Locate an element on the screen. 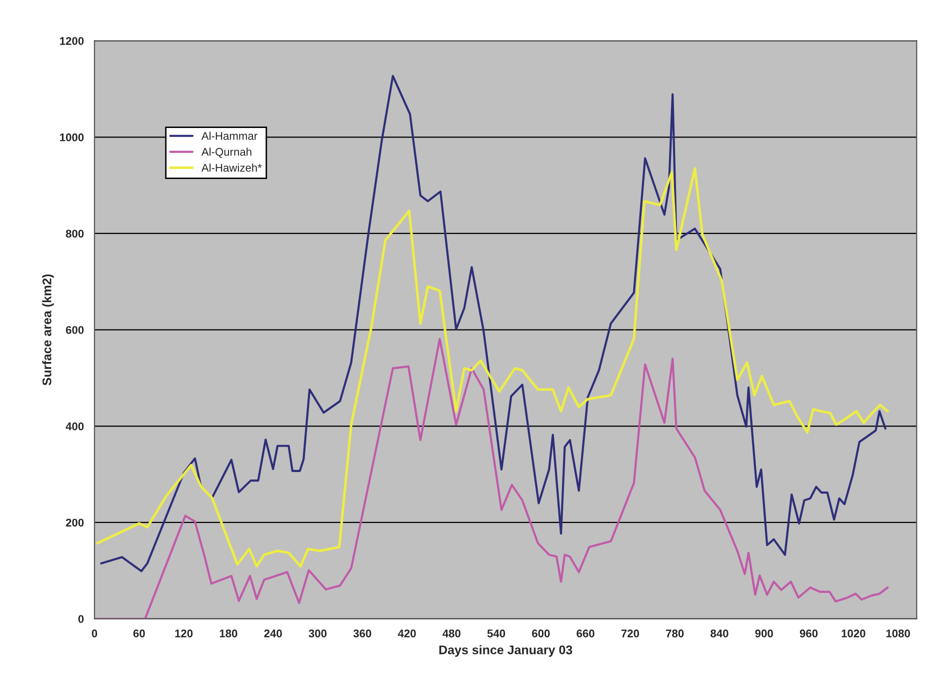  legend-label: Al-Qurnah is located at coordinates (226, 153).